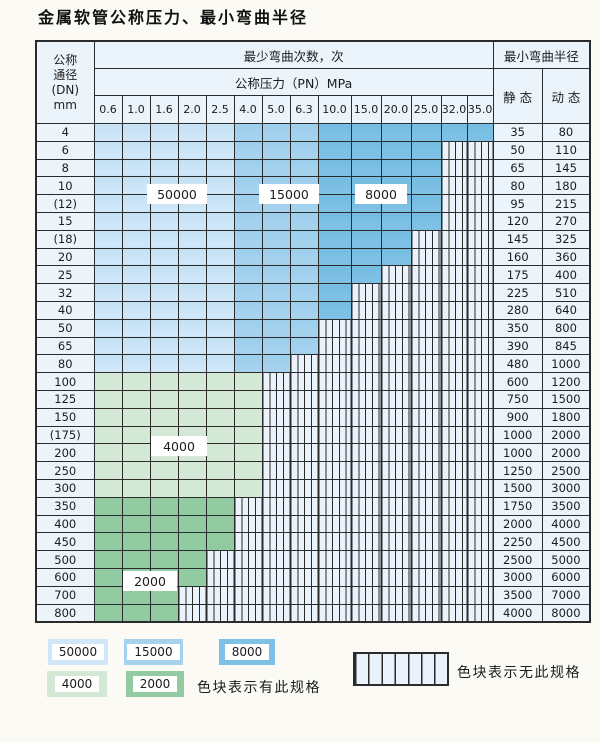 The width and height of the screenshot is (600, 743). Describe the element at coordinates (77, 684) in the screenshot. I see `legend-swatch-4000: 4000` at that location.